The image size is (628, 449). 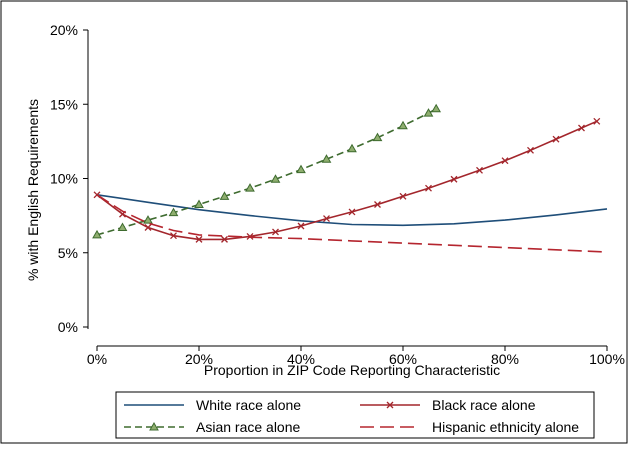 I want to click on legend-box, so click(x=355, y=415).